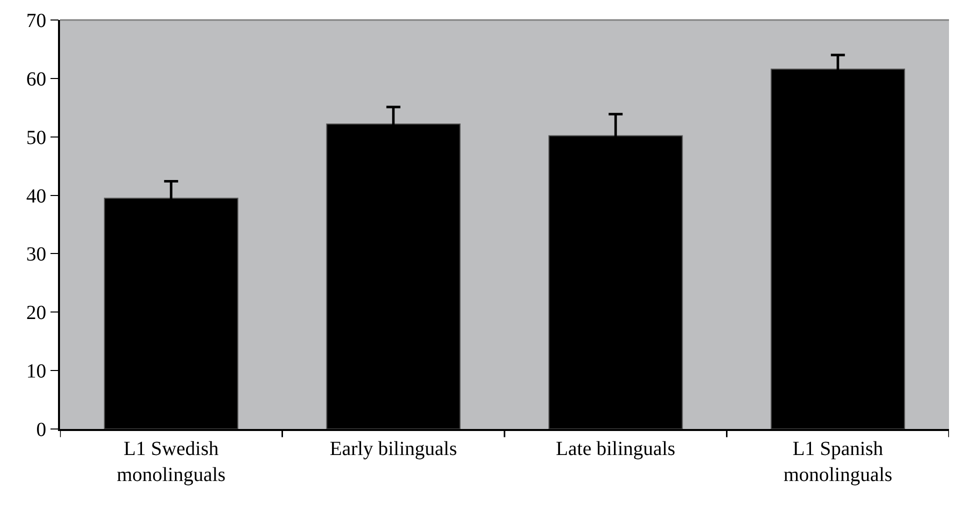 The image size is (959, 524). I want to click on y-tick-label: 50, so click(36, 137).